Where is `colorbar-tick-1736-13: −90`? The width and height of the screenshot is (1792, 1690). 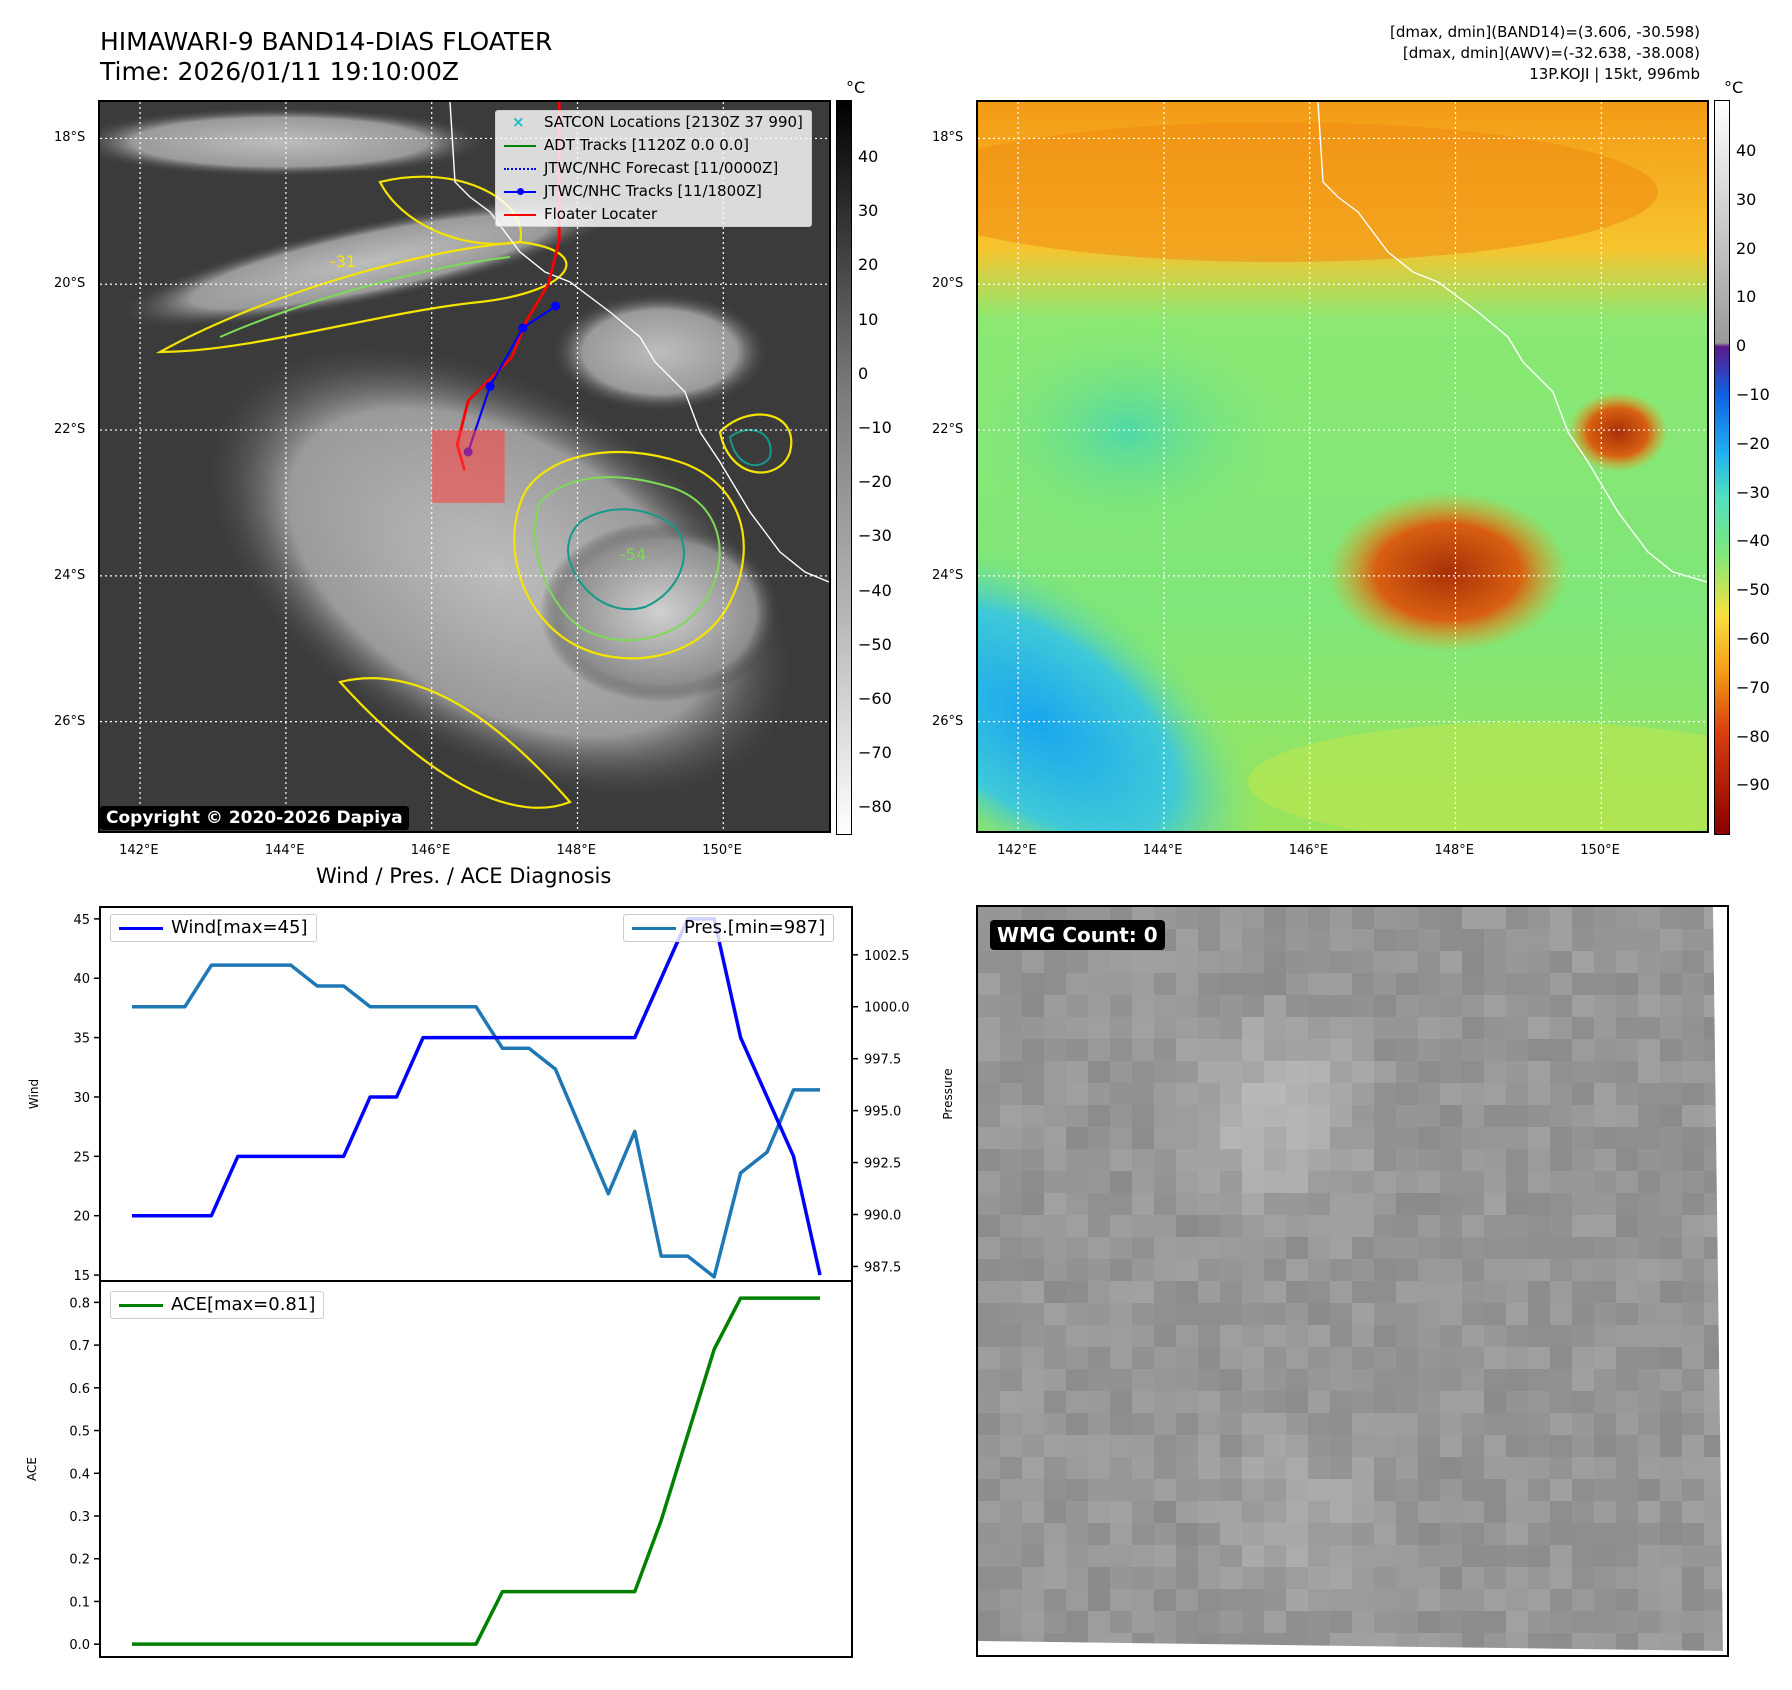
colorbar-tick-1736-13: −90 is located at coordinates (1753, 785).